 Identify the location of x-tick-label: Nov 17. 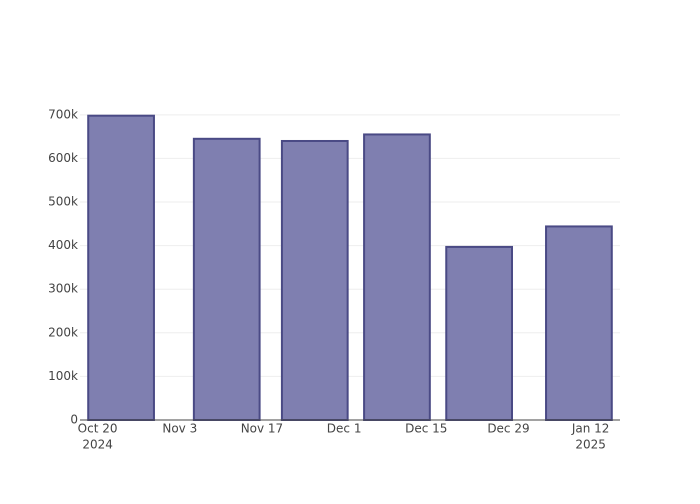
(262, 429).